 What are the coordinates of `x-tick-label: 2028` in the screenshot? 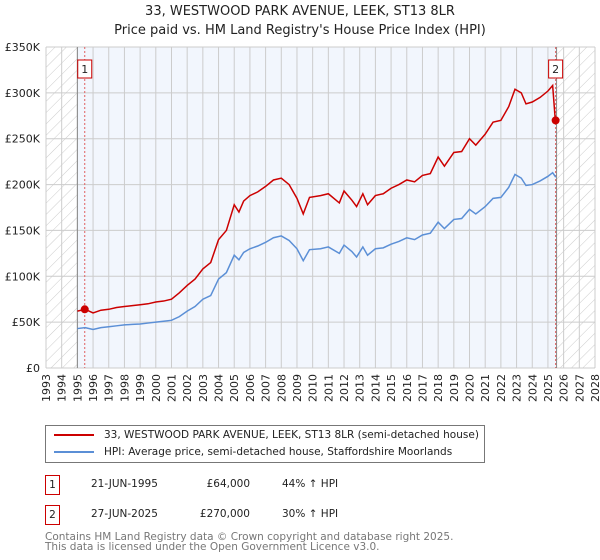 It's located at (594, 388).